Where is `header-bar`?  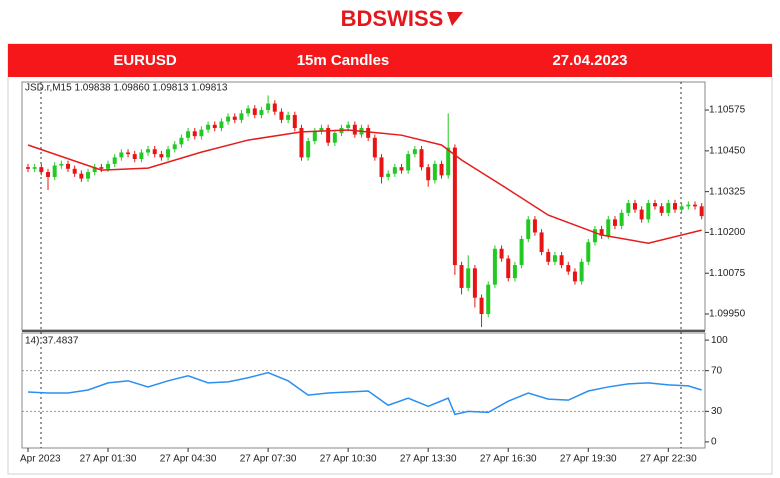
header-bar is located at coordinates (390, 60).